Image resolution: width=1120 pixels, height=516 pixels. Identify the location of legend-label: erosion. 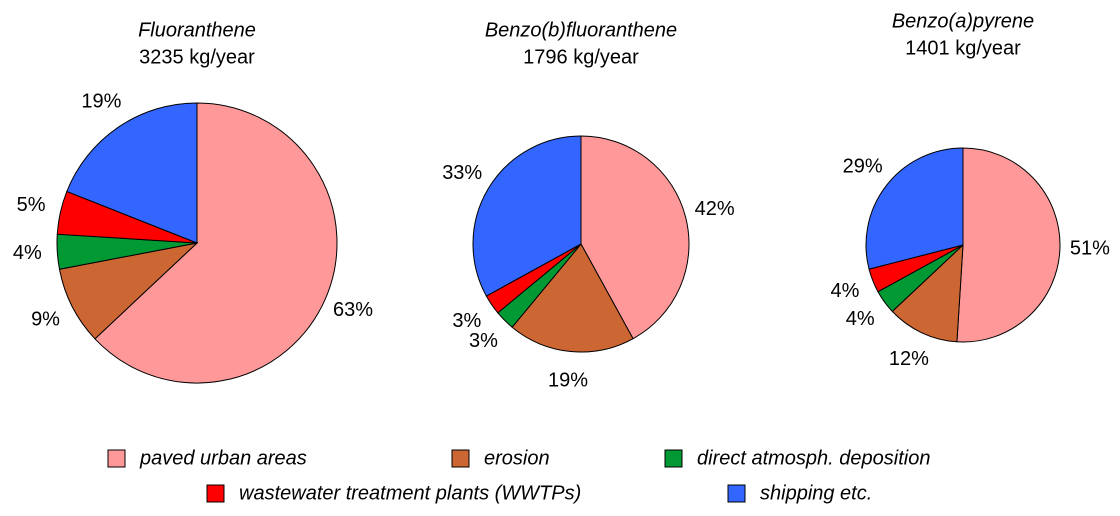
(517, 458).